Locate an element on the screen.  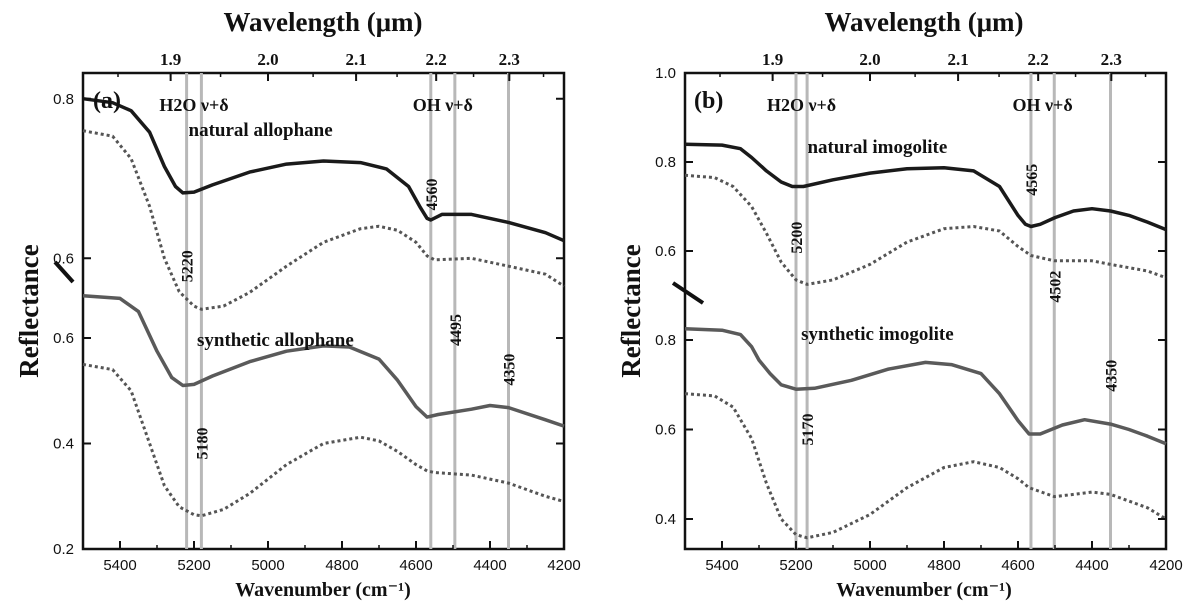
line-value-label: 5220 is located at coordinates (188, 266).